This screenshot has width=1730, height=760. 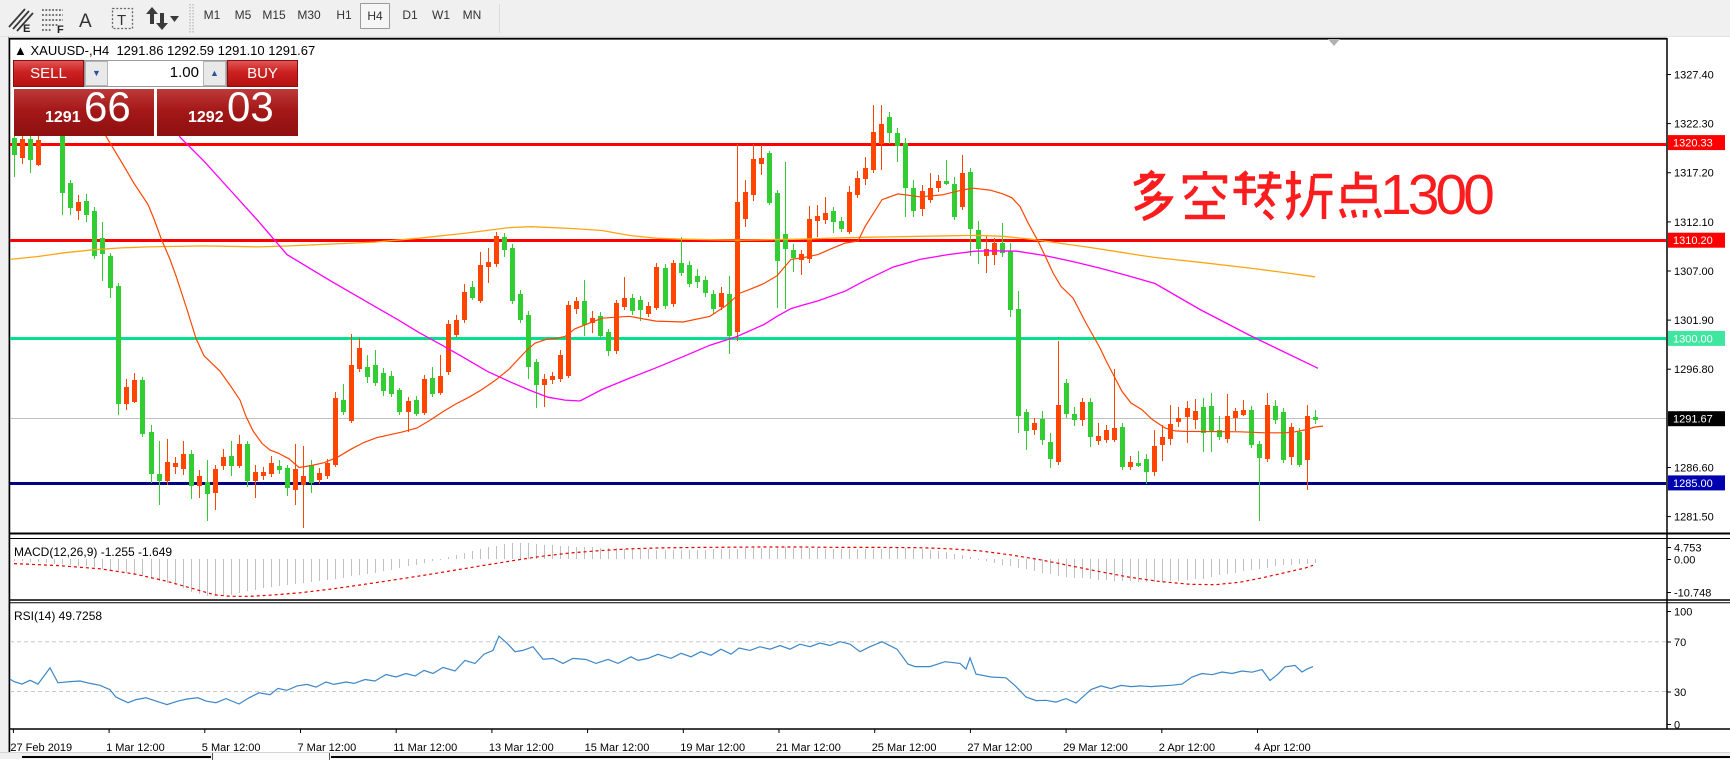 I want to click on svg-text: 11 Mar 12:00, so click(x=425, y=748).